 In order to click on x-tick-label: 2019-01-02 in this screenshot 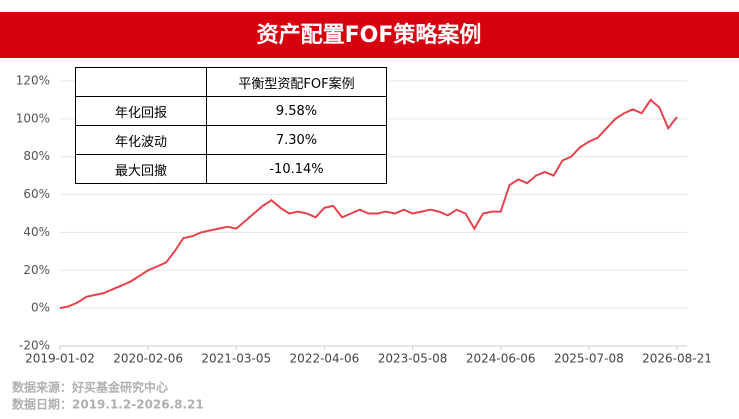, I will do `click(60, 359)`.